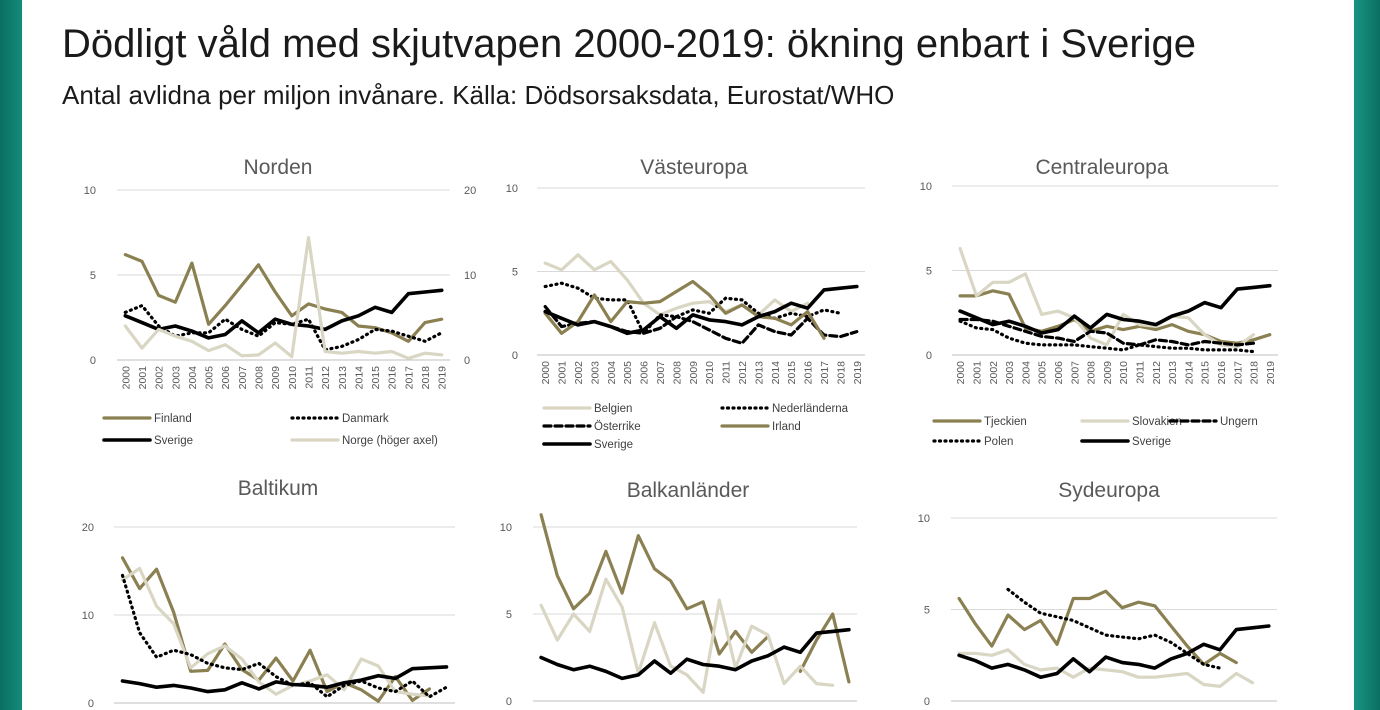 This screenshot has height=710, width=1380. What do you see at coordinates (365, 419) in the screenshot?
I see `chart-1-legend-label: Danmark` at bounding box center [365, 419].